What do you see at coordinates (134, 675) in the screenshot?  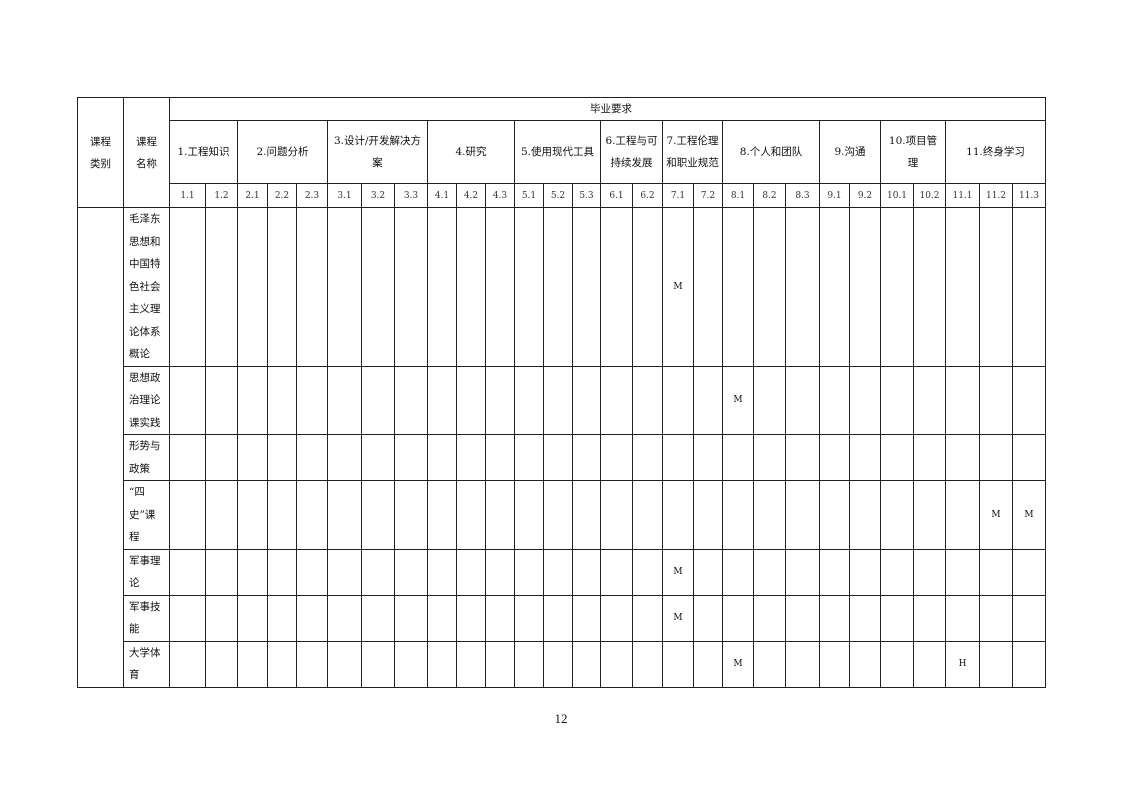 I see `course-name-line: 育` at bounding box center [134, 675].